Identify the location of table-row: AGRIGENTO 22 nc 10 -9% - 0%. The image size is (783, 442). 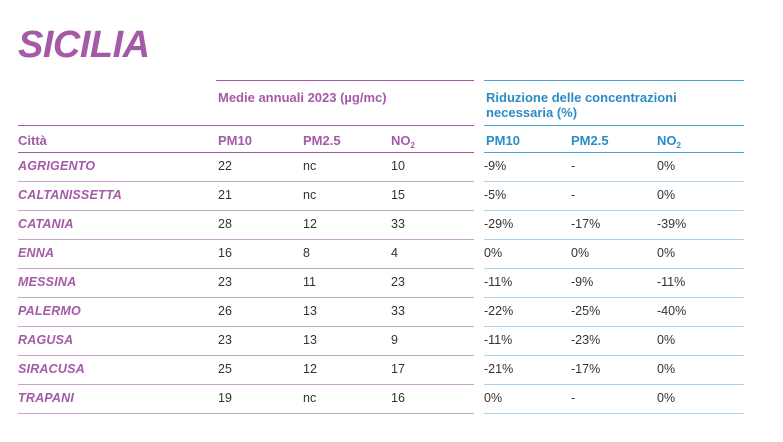
(391, 167).